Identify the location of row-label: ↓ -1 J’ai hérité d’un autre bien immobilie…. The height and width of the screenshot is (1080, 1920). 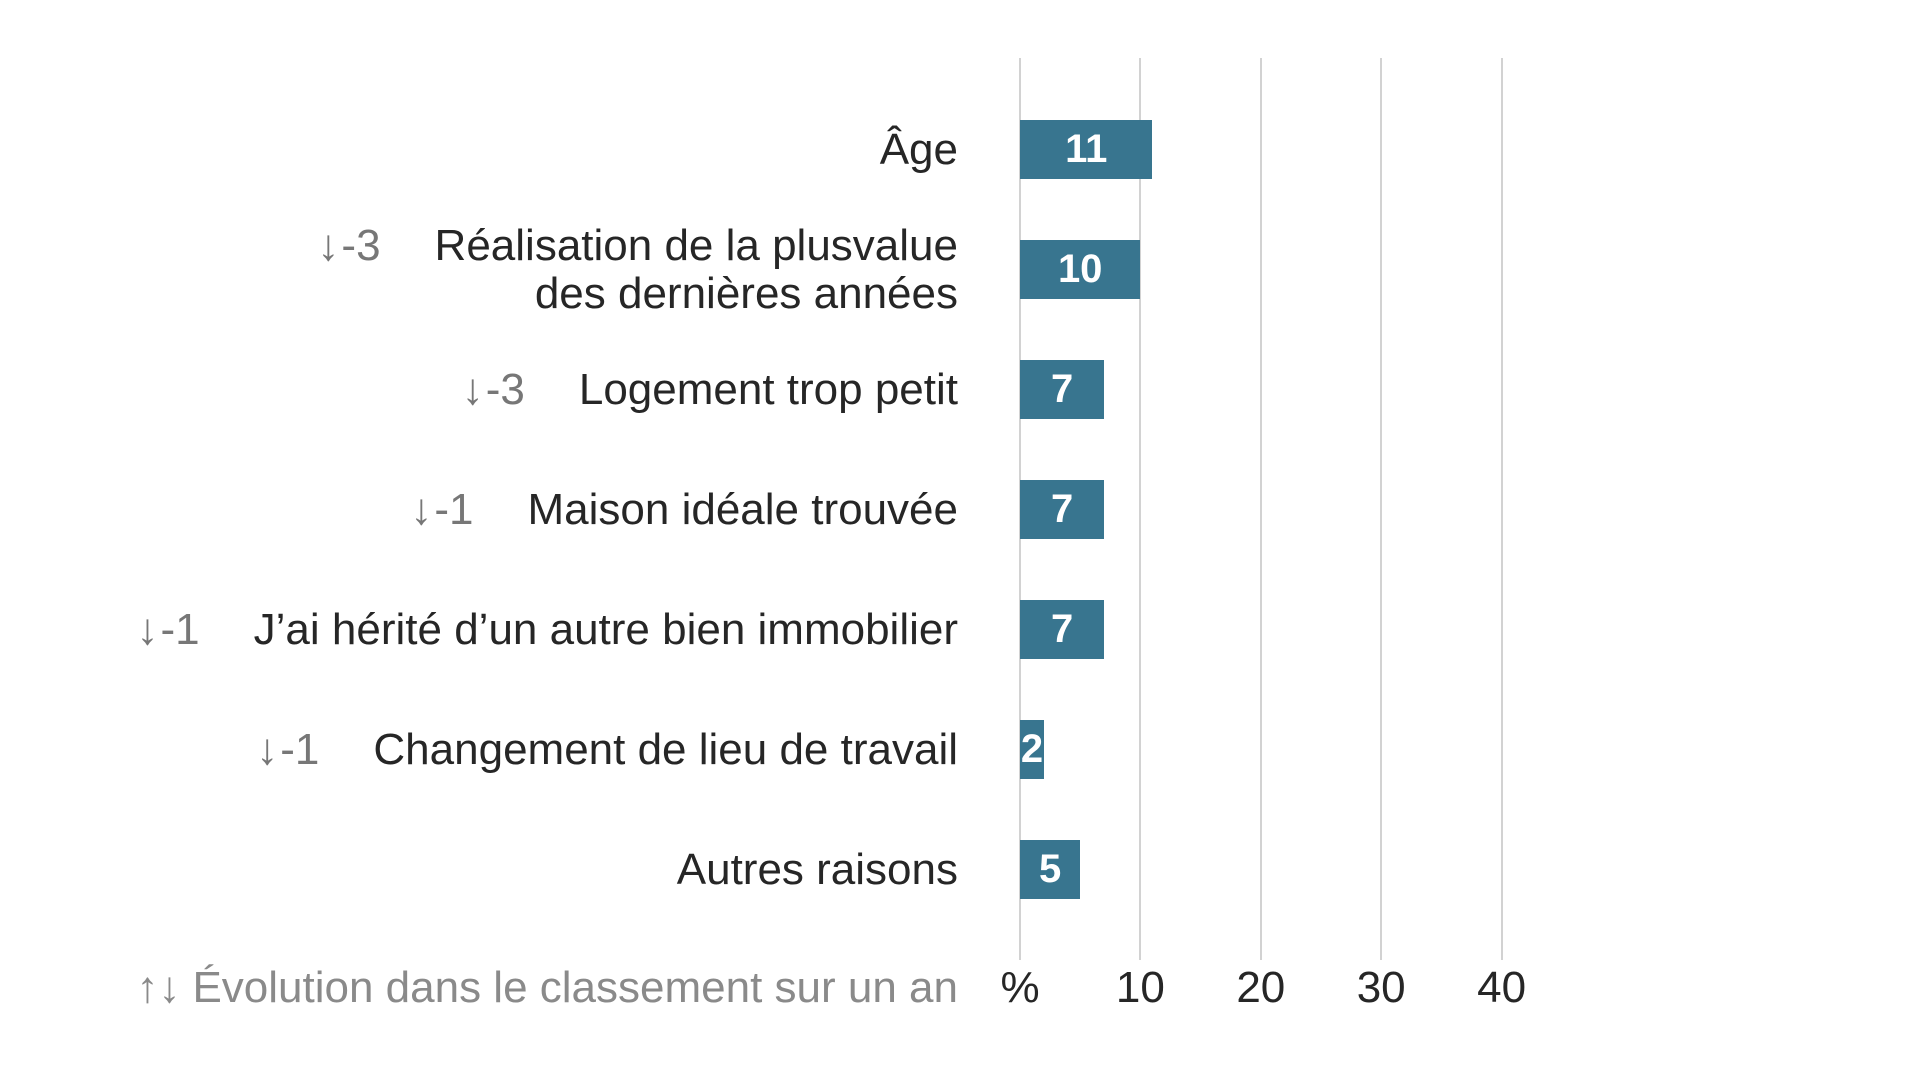
(547, 629).